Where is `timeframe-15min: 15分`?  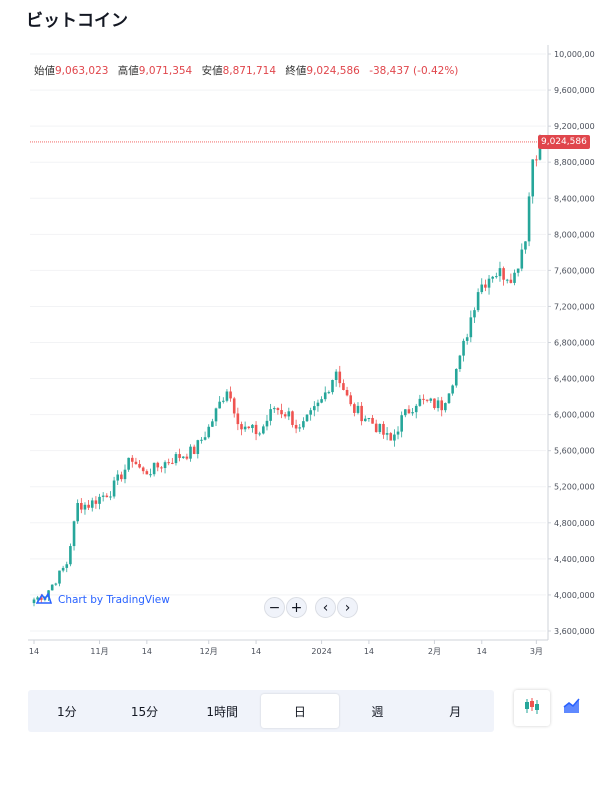 timeframe-15min: 15分 is located at coordinates (144, 711).